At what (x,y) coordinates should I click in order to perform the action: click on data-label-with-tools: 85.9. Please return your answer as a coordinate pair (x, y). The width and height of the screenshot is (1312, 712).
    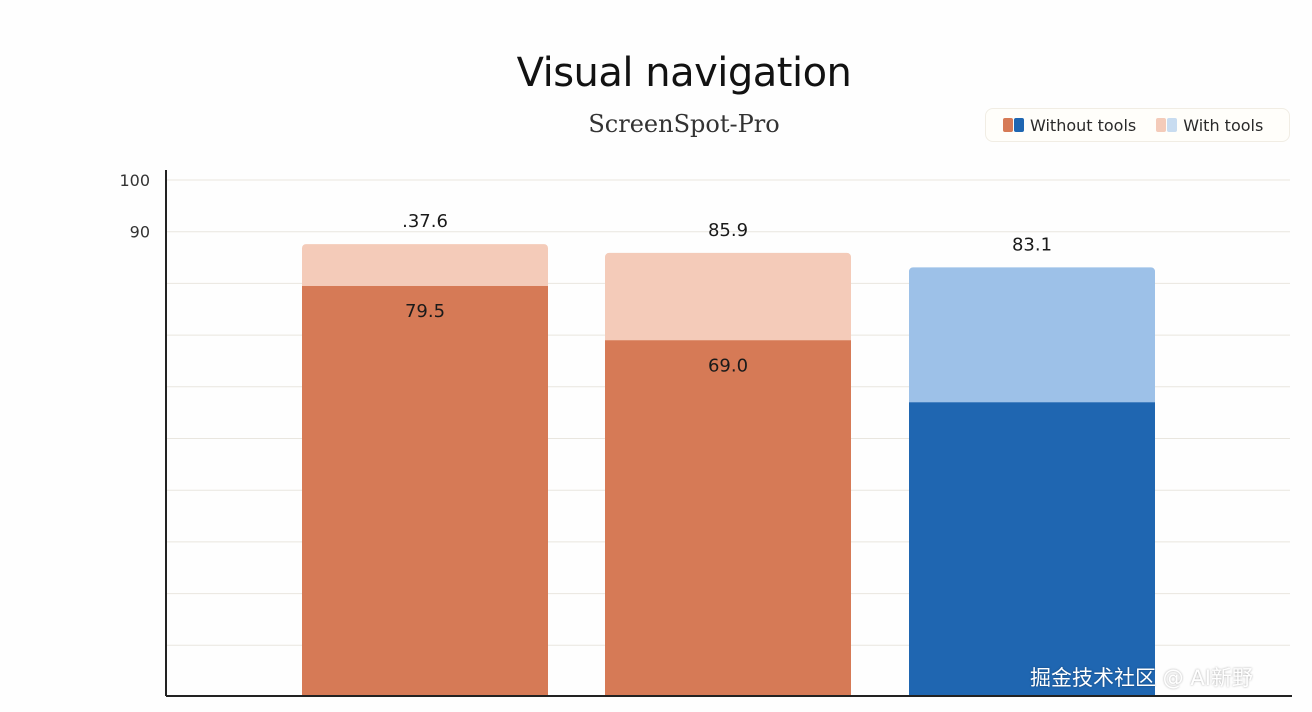
    Looking at the image, I should click on (728, 230).